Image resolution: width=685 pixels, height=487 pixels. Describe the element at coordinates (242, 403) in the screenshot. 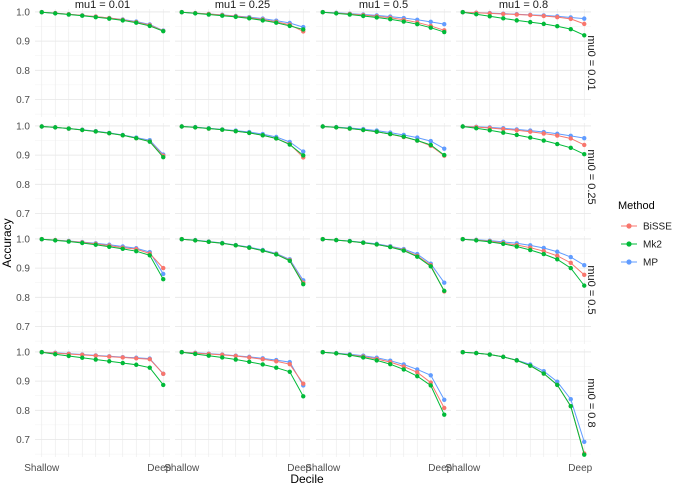

I see `panel-r4-c2` at that location.